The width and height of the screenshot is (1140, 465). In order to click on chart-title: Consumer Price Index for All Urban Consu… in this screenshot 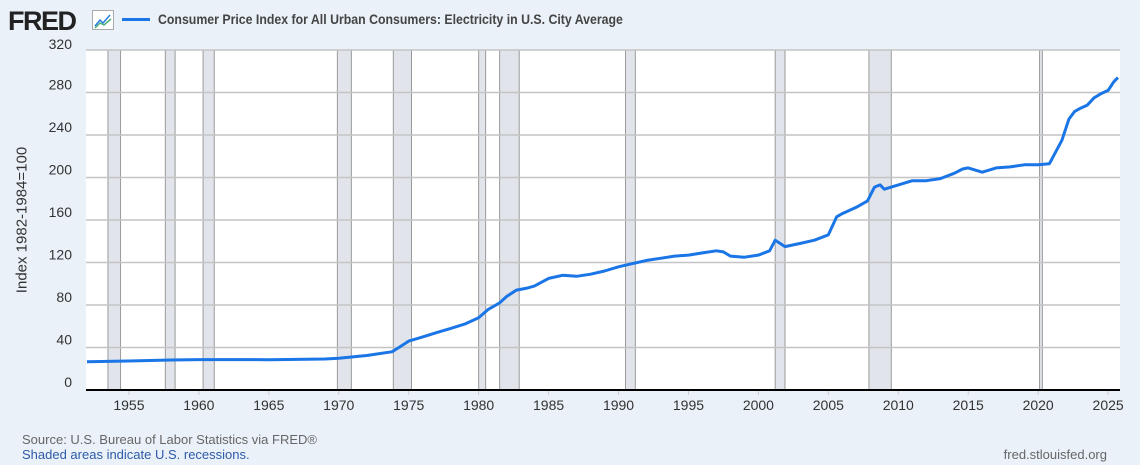, I will do `click(390, 19)`.